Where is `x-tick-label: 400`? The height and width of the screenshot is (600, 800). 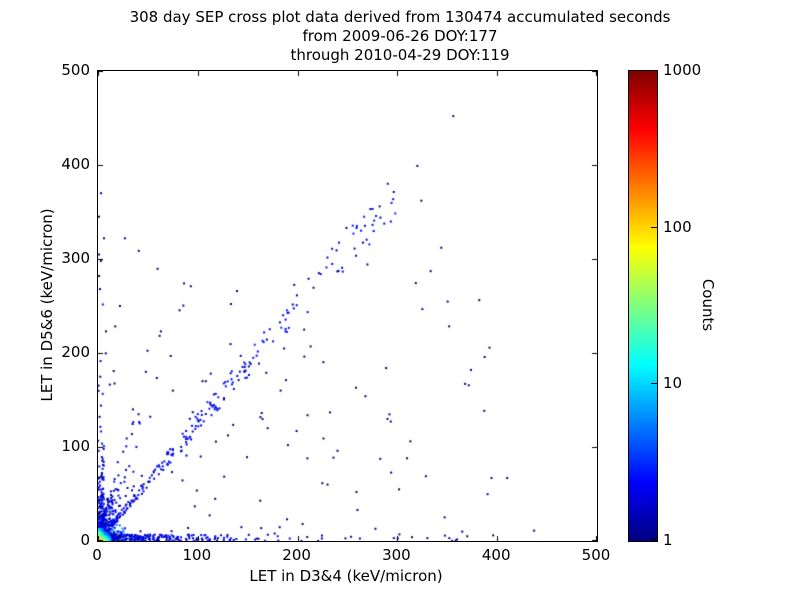 x-tick-label: 400 is located at coordinates (496, 555).